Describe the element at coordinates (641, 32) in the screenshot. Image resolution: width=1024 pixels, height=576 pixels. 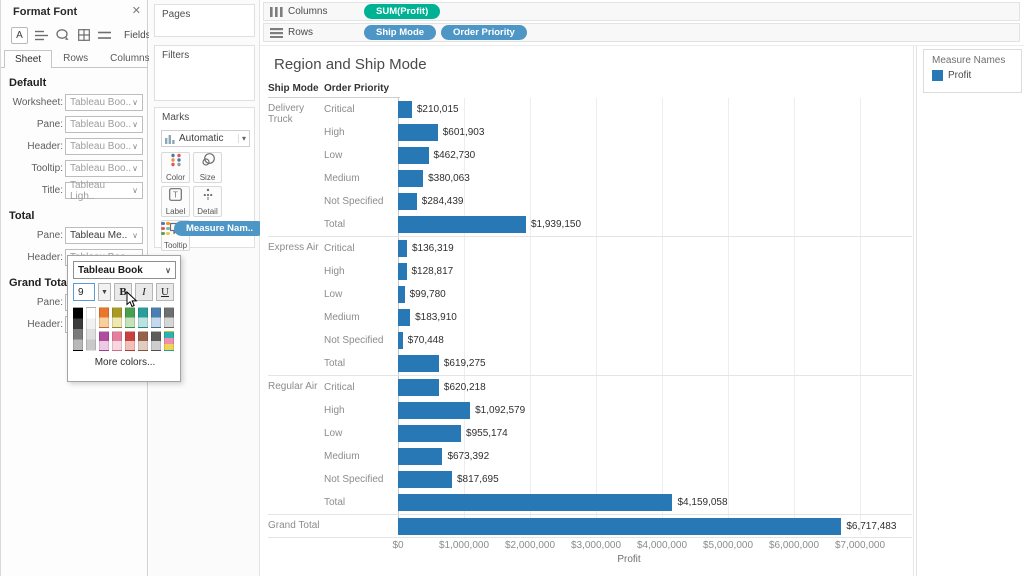
I see `rows-shelf: Rows Ship Mode Order Priority` at that location.